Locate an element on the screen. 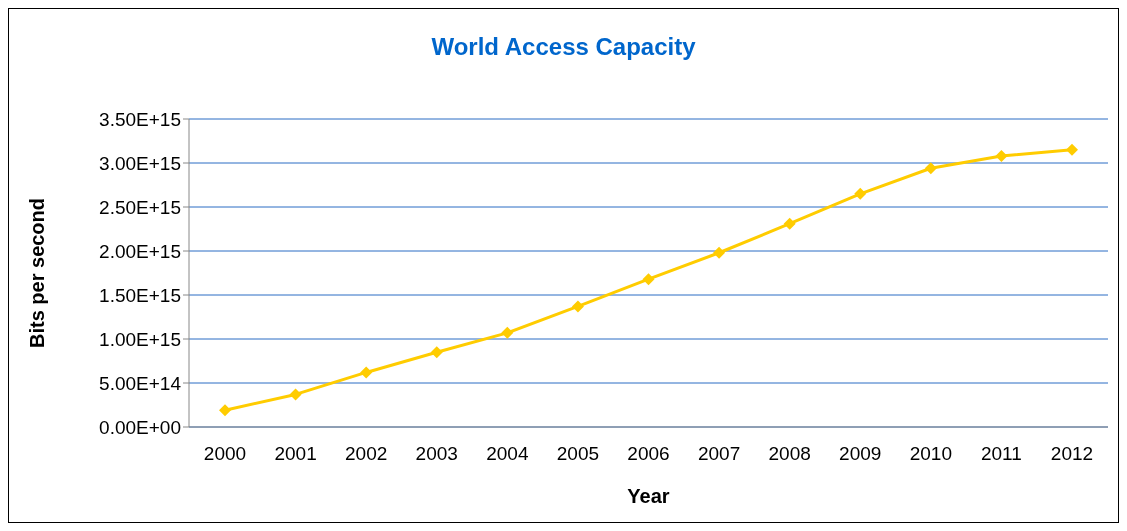 The image size is (1127, 531). y-tick-label: 3.50E+15 is located at coordinates (140, 119).